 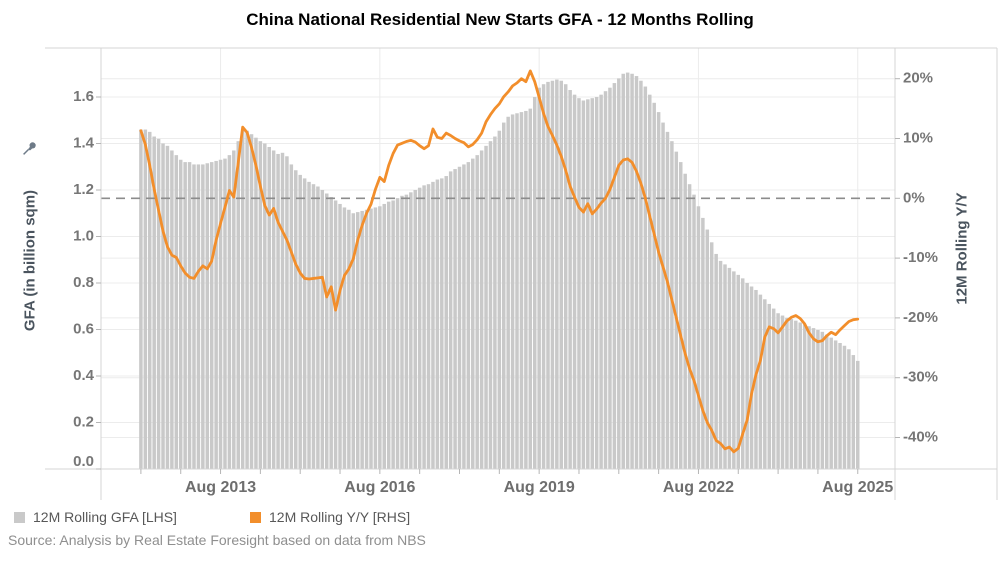 What do you see at coordinates (83, 282) in the screenshot?
I see `left-axis-tick-label: 0.8` at bounding box center [83, 282].